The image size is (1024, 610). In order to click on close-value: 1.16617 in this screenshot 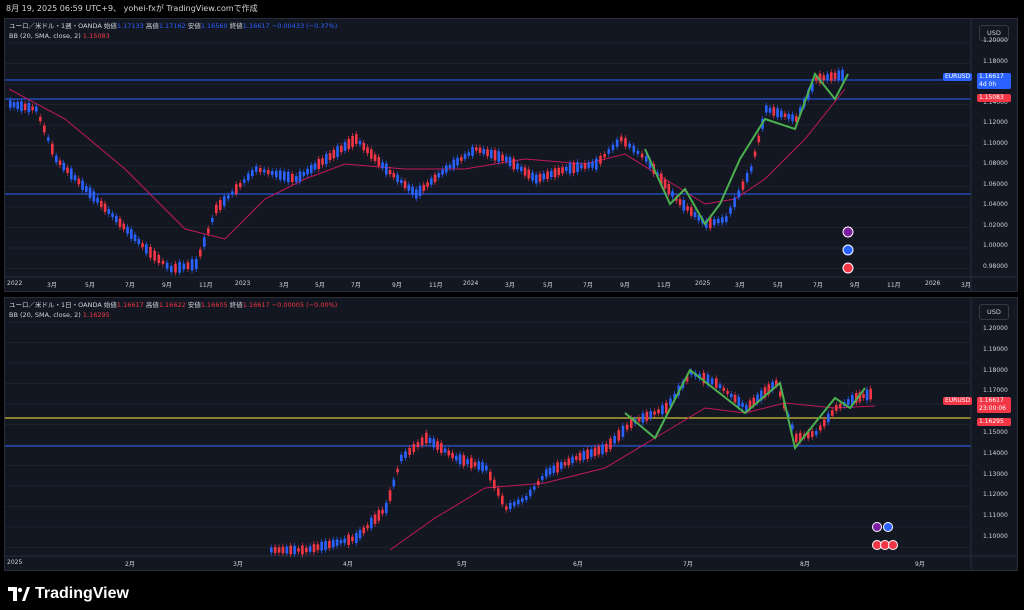, I will do `click(256, 305)`.